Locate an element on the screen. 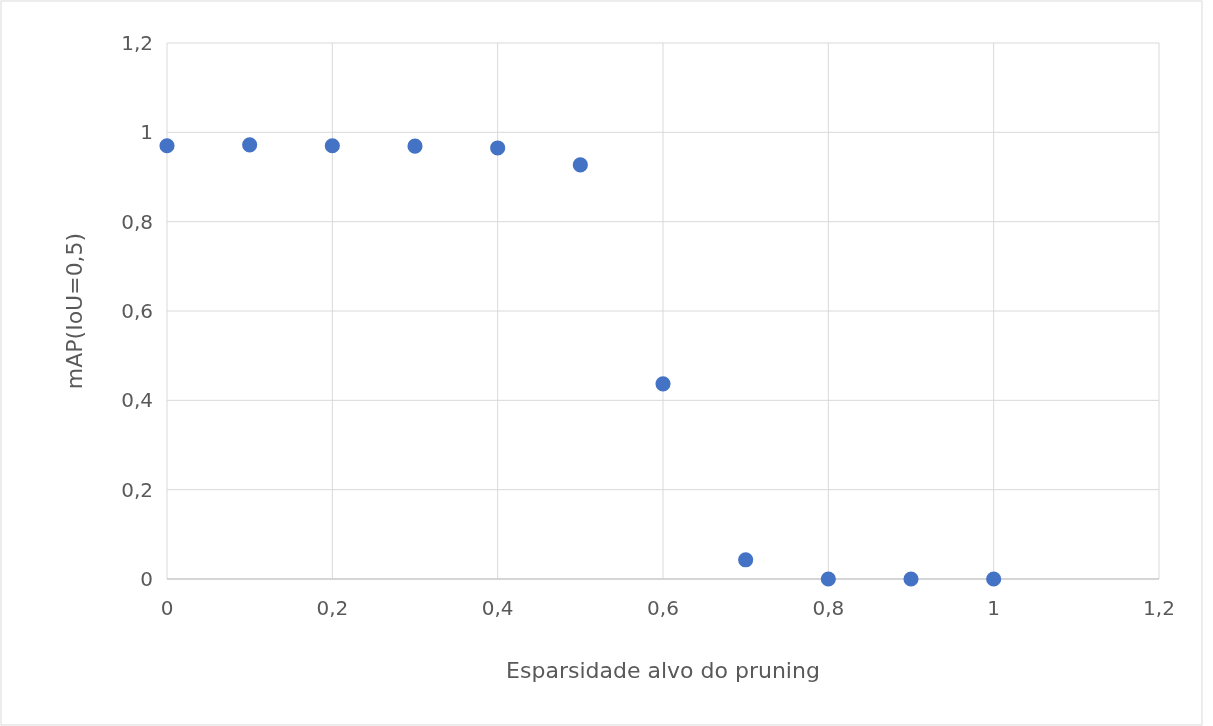  x-tick-label: 0,2 is located at coordinates (332, 608).